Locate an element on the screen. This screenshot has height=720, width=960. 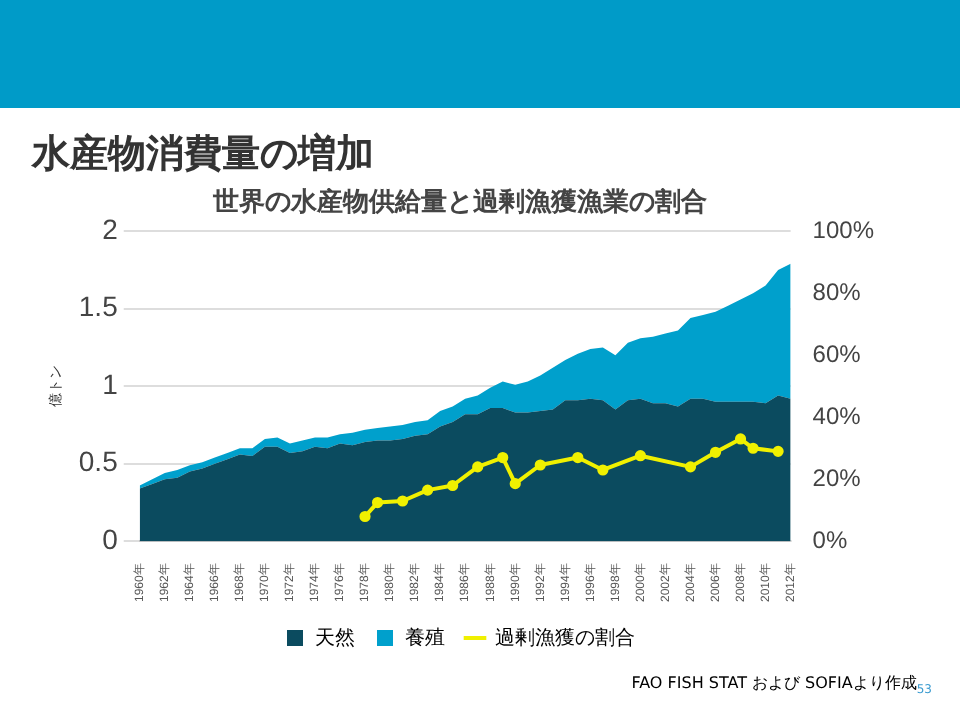
legend-label: 天然 is located at coordinates (335, 637).